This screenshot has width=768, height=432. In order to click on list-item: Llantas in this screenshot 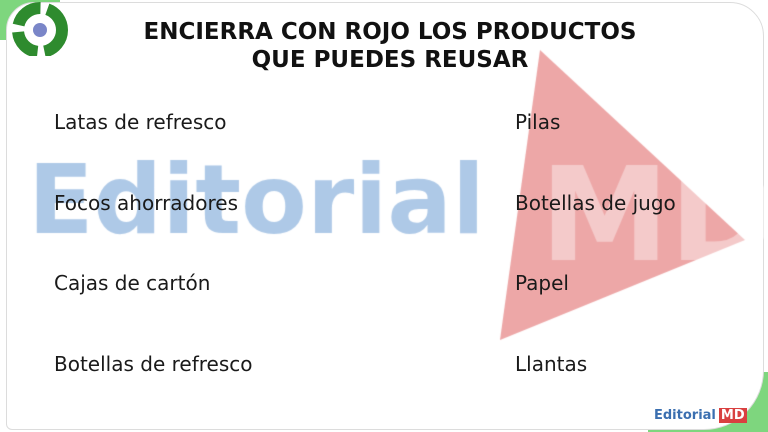, I will do `click(551, 364)`.